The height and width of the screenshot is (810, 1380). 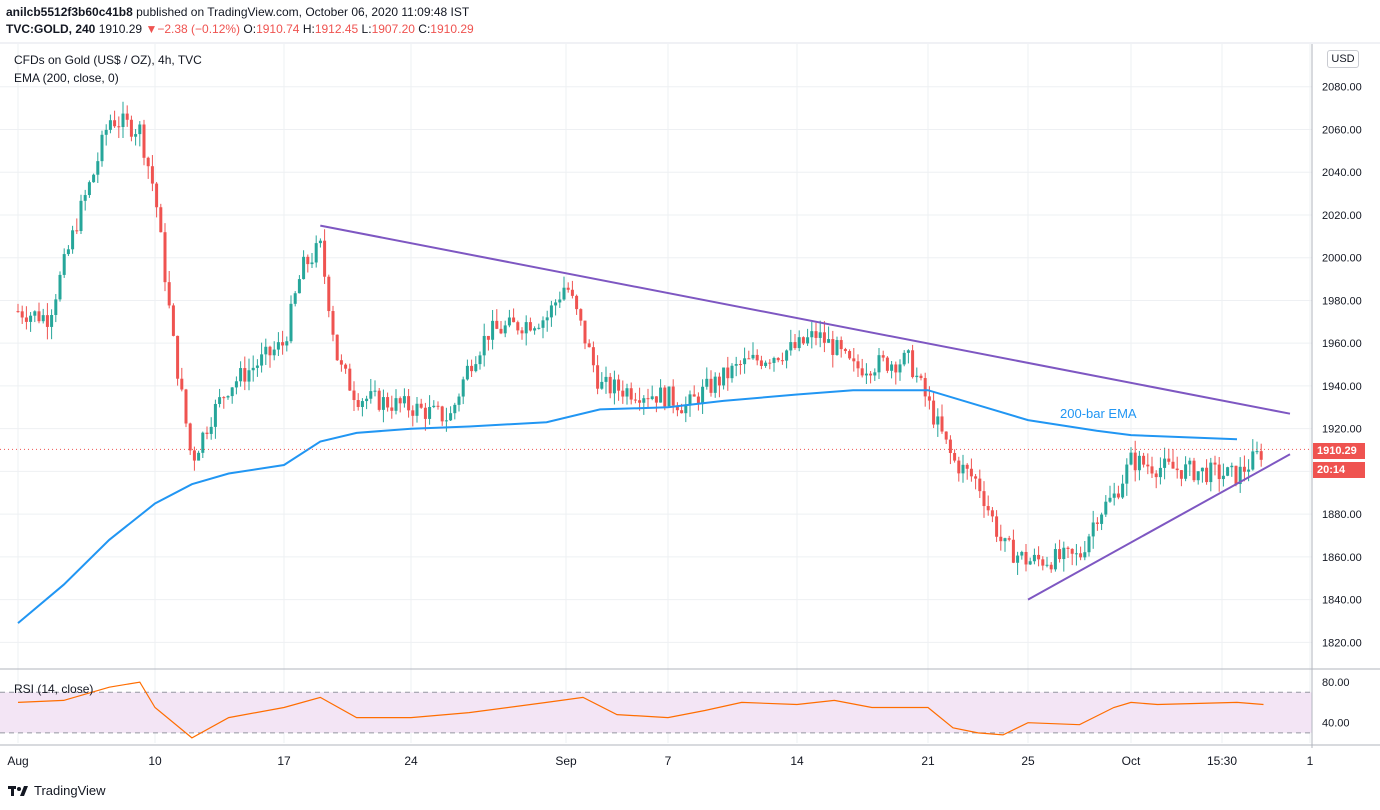 I want to click on y-tick-label: 2060.00, so click(x=1342, y=130).